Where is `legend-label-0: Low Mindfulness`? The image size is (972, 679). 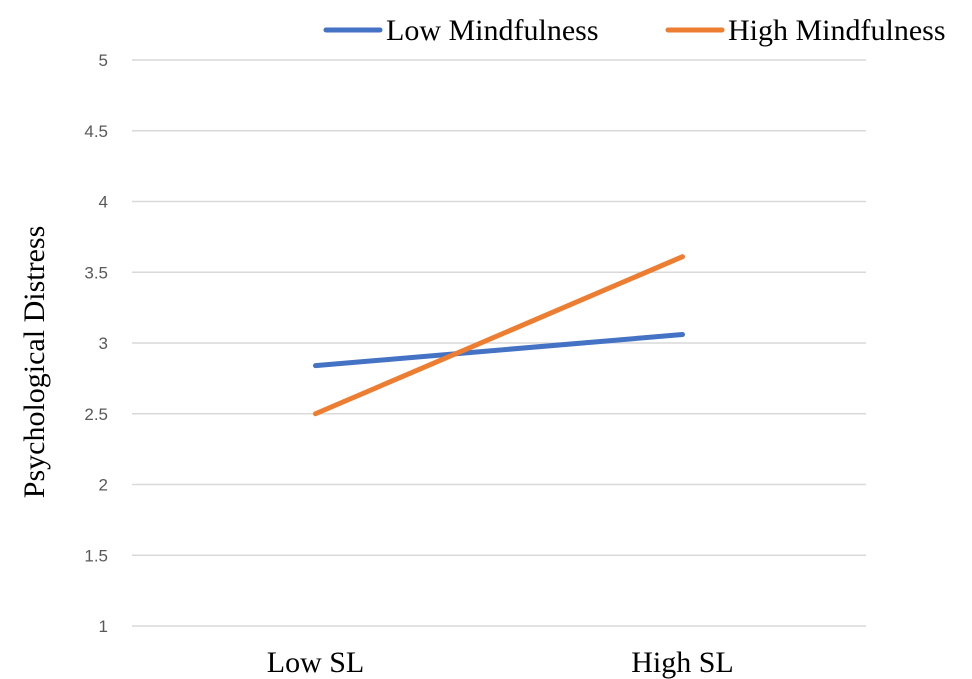
legend-label-0: Low Mindfulness is located at coordinates (492, 30).